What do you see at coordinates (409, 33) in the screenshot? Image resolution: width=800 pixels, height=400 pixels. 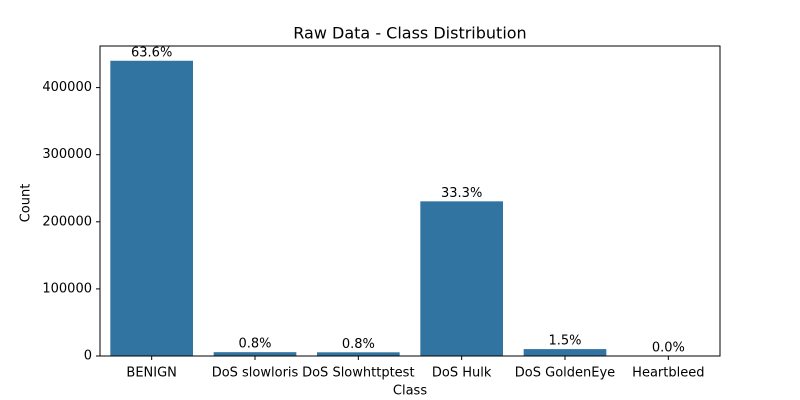 I see `chart-title: Raw Data - Class Distribution` at bounding box center [409, 33].